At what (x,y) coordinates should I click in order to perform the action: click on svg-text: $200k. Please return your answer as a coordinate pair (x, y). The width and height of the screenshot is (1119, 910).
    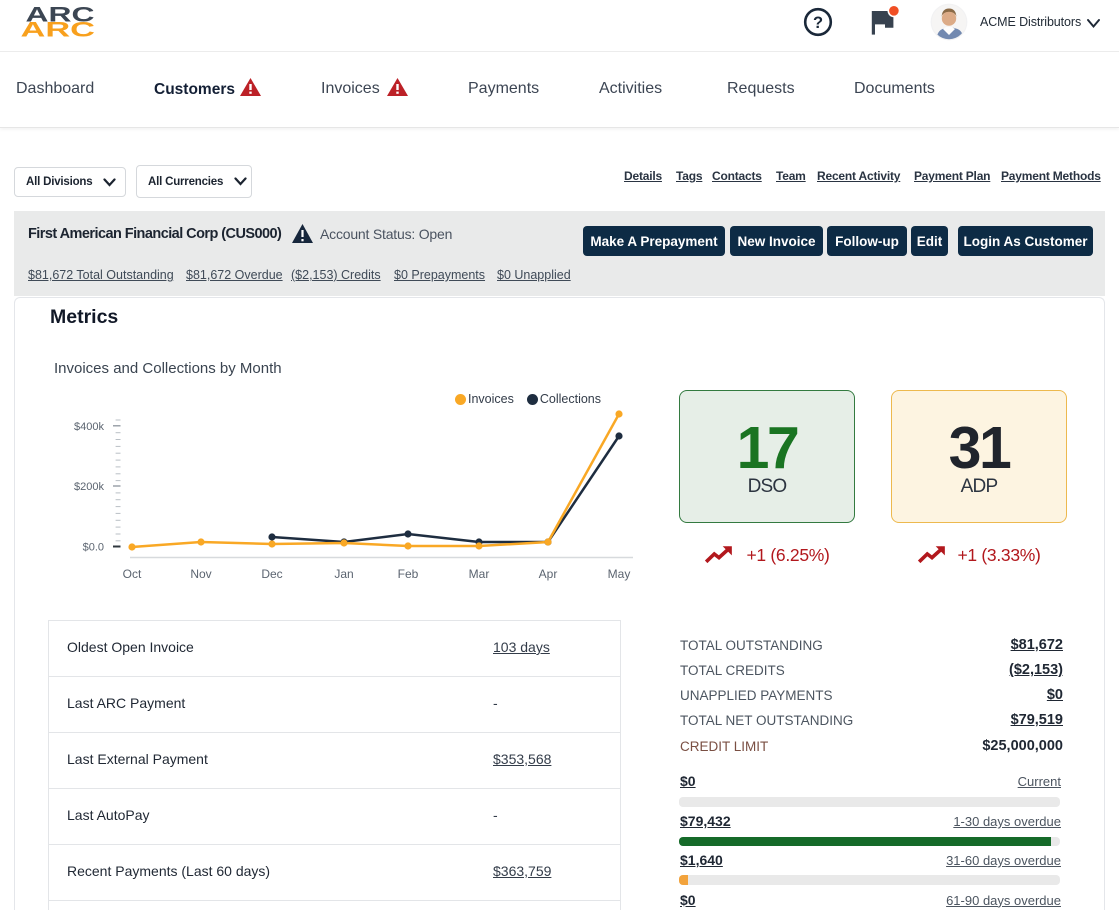
    Looking at the image, I should click on (89, 487).